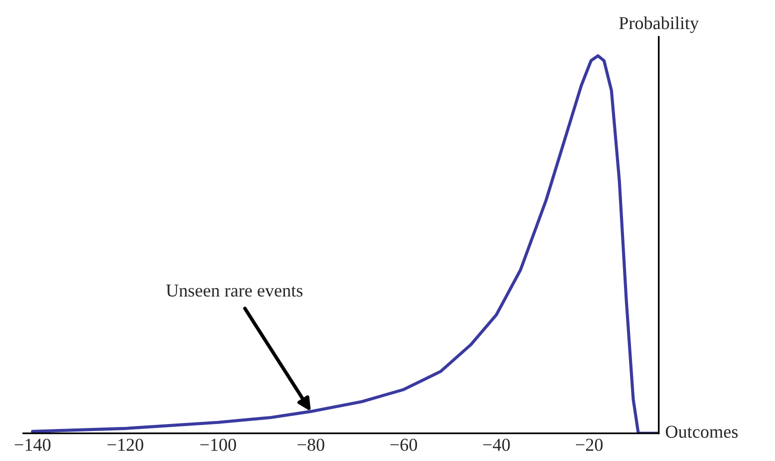 The width and height of the screenshot is (775, 461). What do you see at coordinates (659, 24) in the screenshot?
I see `y-axis-title: Probability` at bounding box center [659, 24].